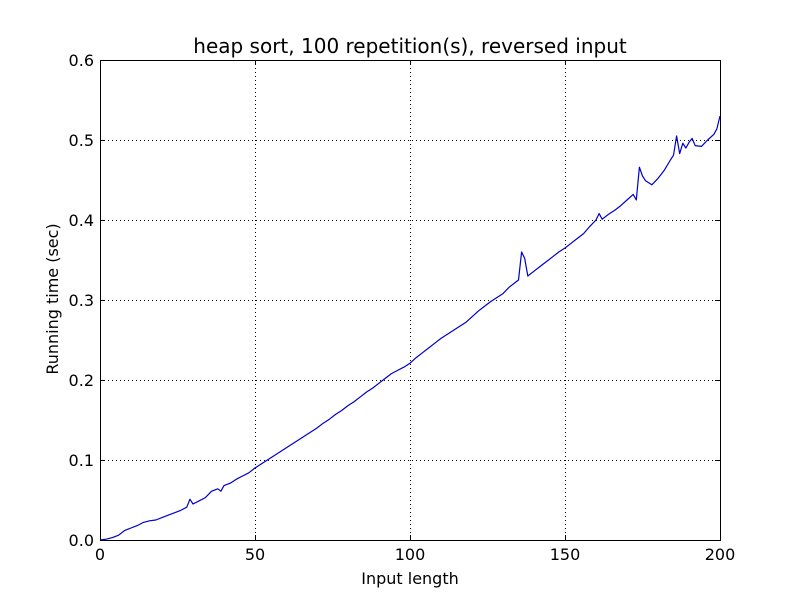  Describe the element at coordinates (81, 140) in the screenshot. I see `y-tick-label: 0.5` at that location.